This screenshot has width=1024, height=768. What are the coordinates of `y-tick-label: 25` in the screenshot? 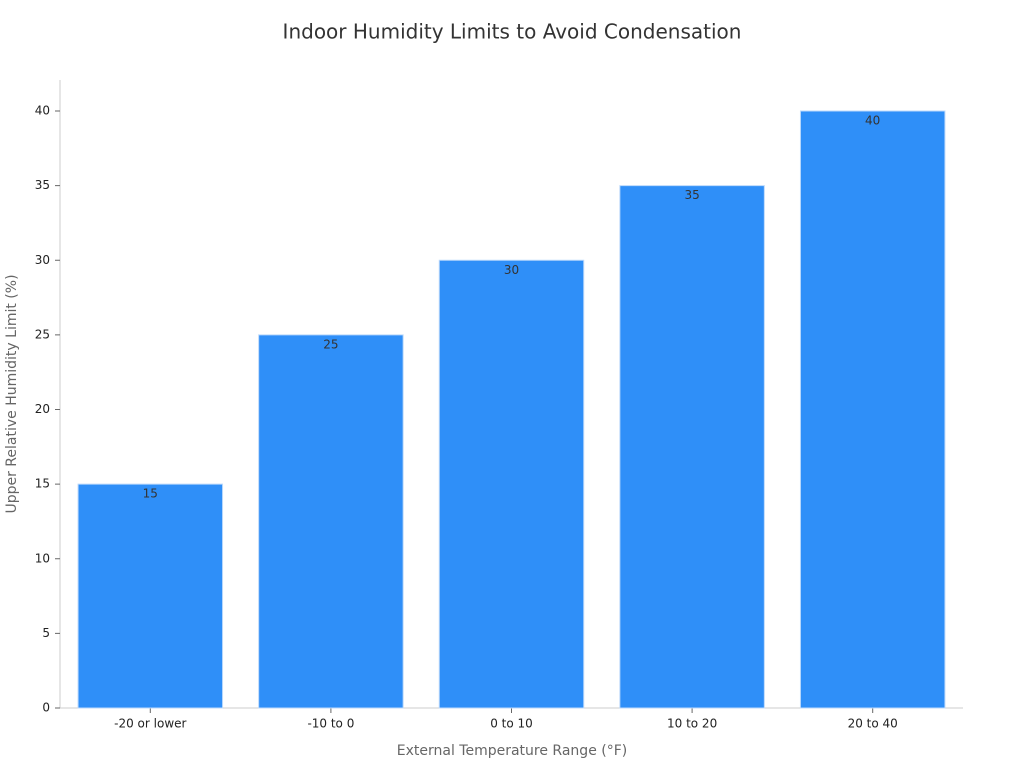 It's located at (42, 334).